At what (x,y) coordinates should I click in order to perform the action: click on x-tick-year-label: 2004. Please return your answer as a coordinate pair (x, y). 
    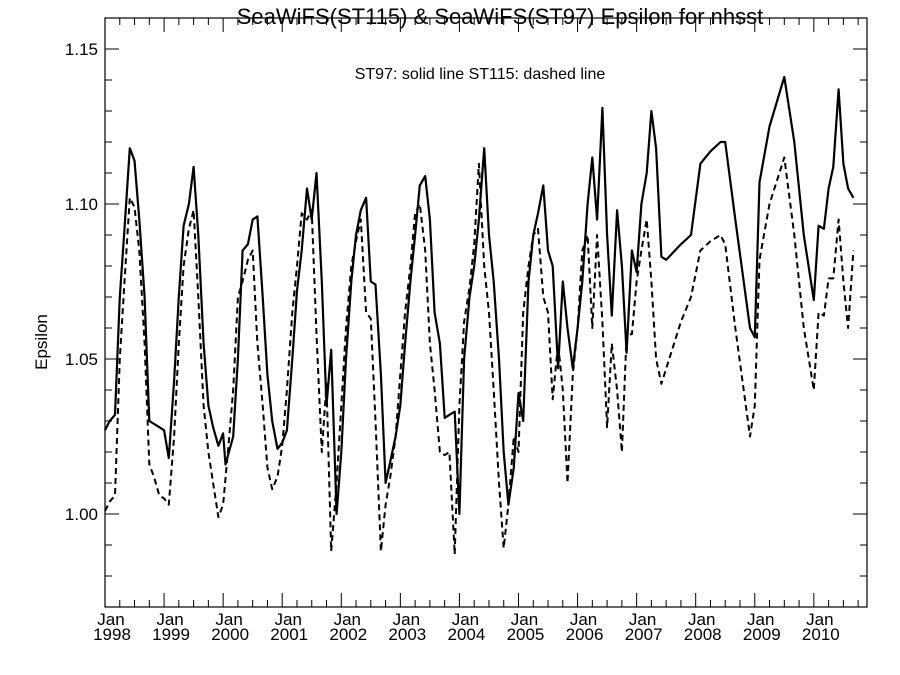
    Looking at the image, I should click on (467, 634).